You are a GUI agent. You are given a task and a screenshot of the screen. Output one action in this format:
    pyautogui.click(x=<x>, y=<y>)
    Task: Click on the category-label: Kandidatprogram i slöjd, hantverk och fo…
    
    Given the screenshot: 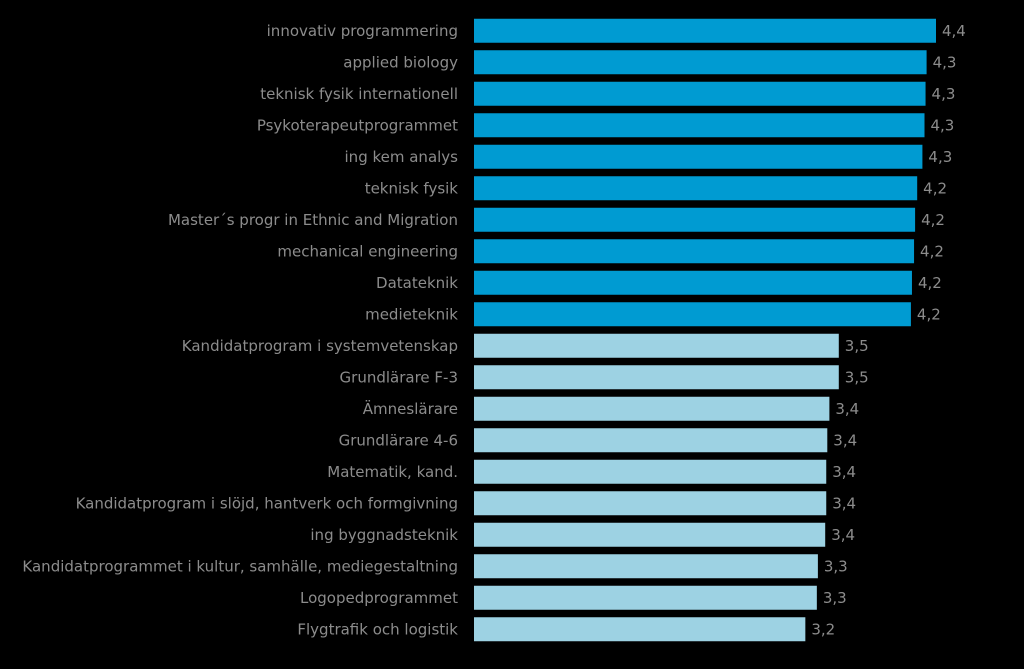 What is the action you would take?
    pyautogui.click(x=267, y=503)
    